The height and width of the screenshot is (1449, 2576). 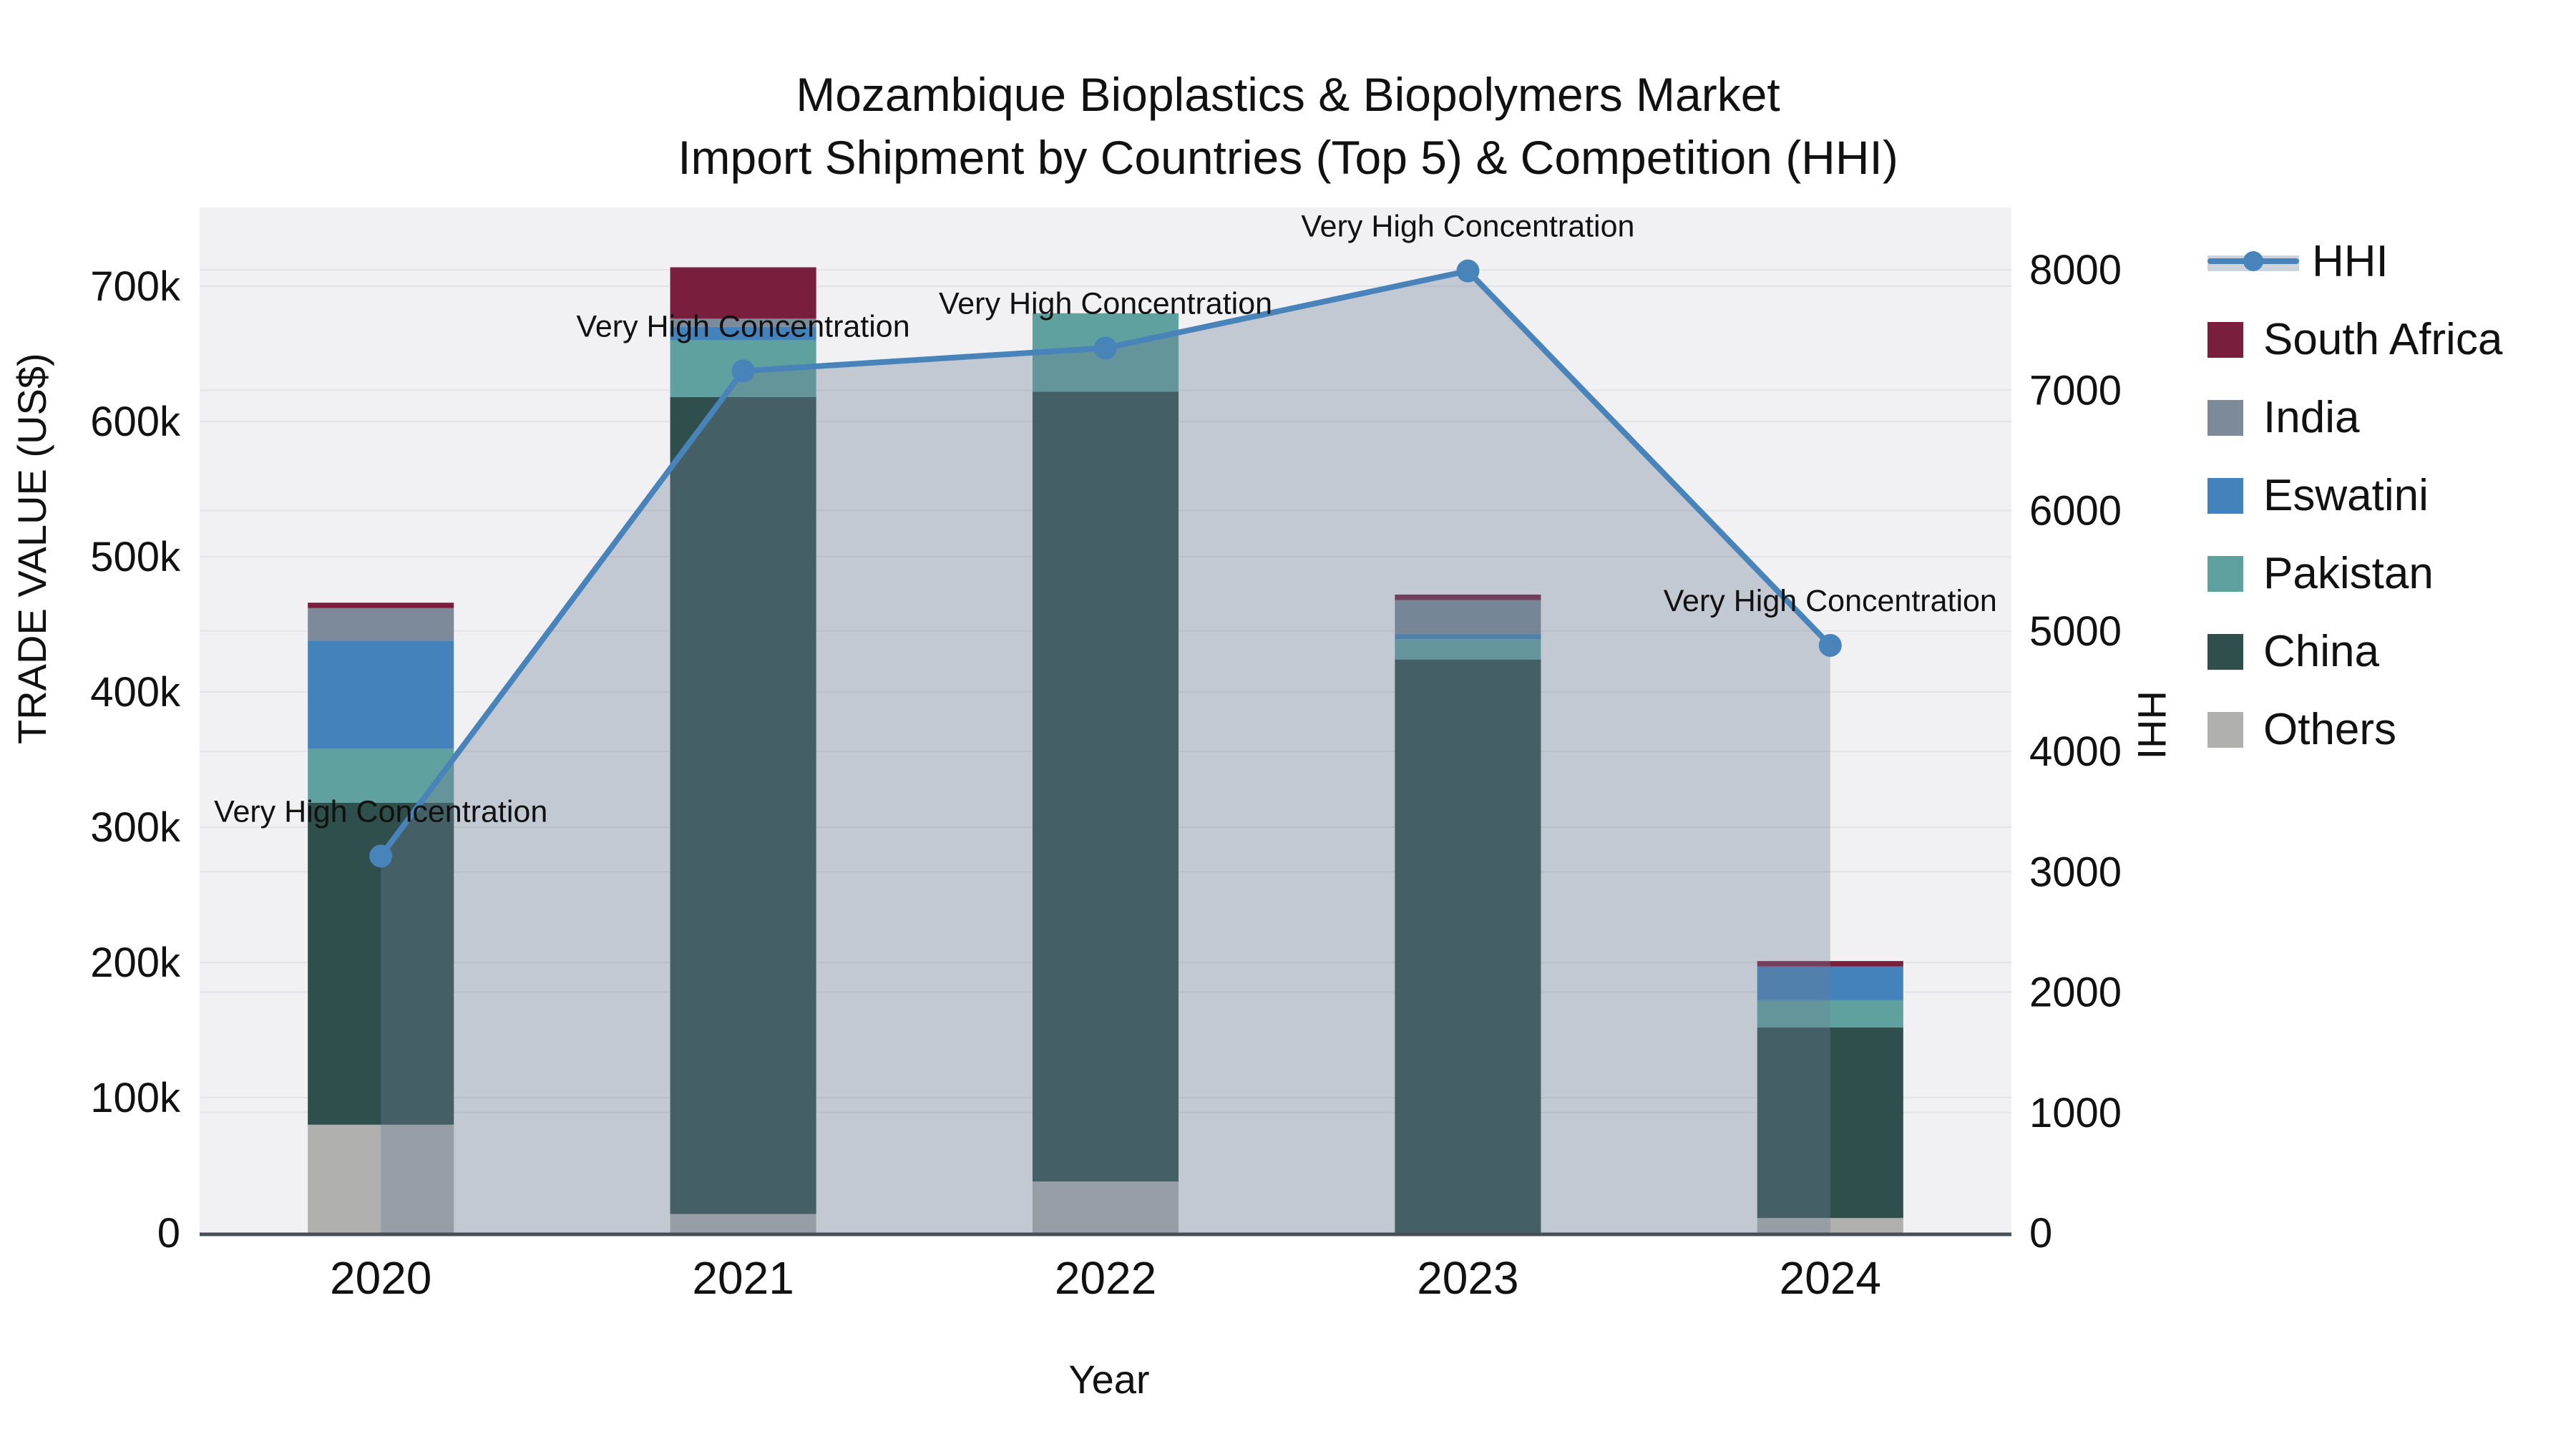 I want to click on legend-swatch-pakistan, so click(x=2225, y=573).